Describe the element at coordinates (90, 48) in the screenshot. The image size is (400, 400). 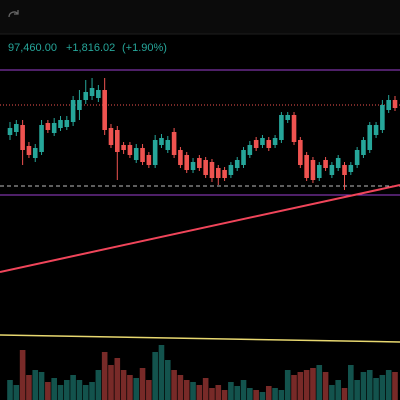
I see `price-change: +1,816.02` at that location.